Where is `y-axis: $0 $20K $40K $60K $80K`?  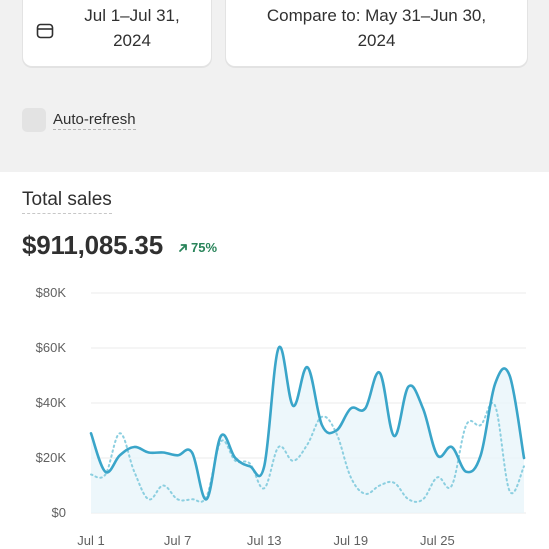
y-axis: $0 $20K $40K $60K $80K is located at coordinates (51, 402).